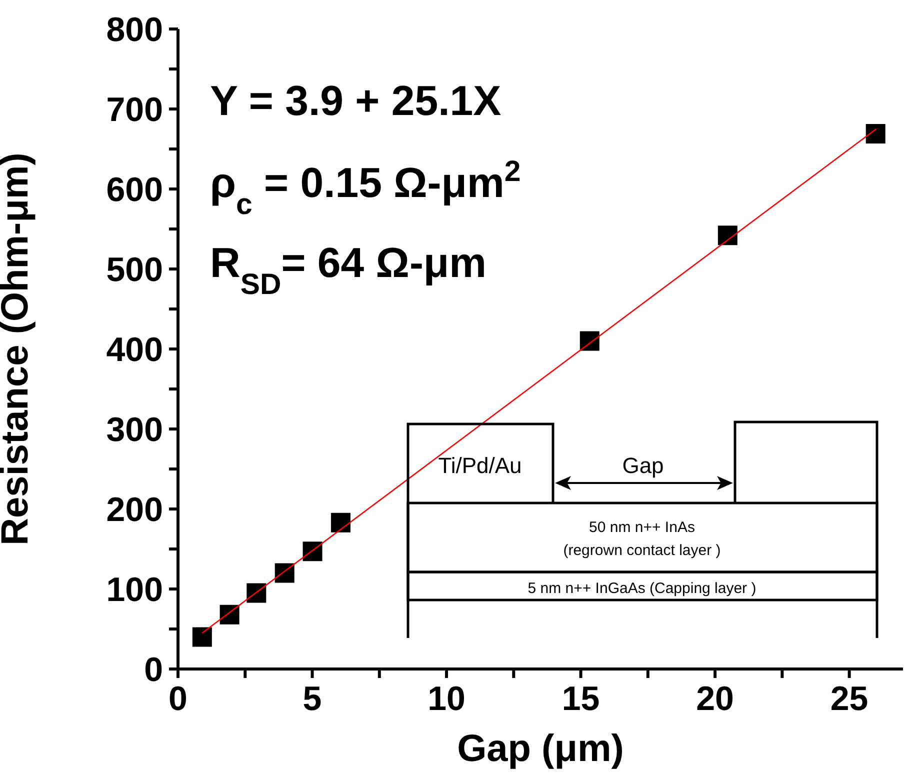  I want to click on y-axis-title: Resistance (Ohm-μm), so click(18, 349).